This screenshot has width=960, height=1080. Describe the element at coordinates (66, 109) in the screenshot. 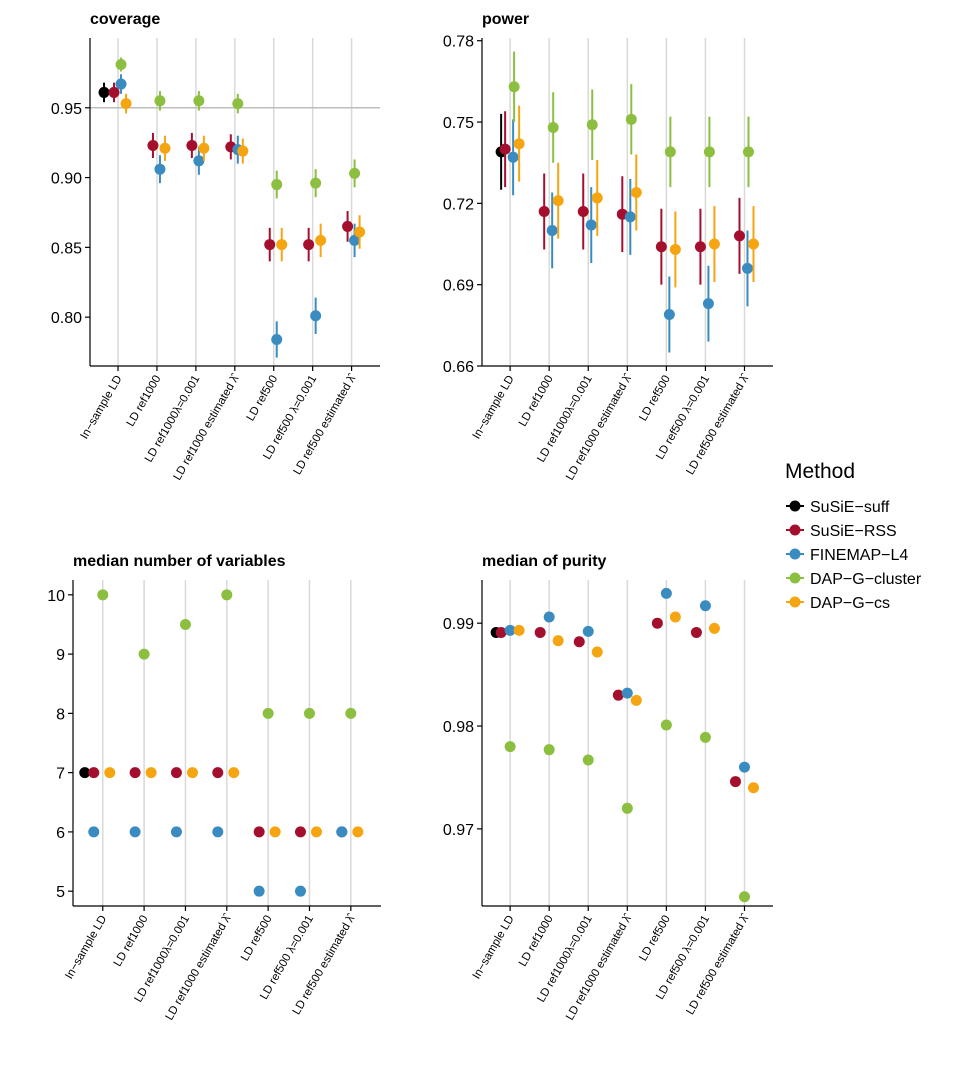

I see `coverage-y-tick-label: 0.95` at that location.